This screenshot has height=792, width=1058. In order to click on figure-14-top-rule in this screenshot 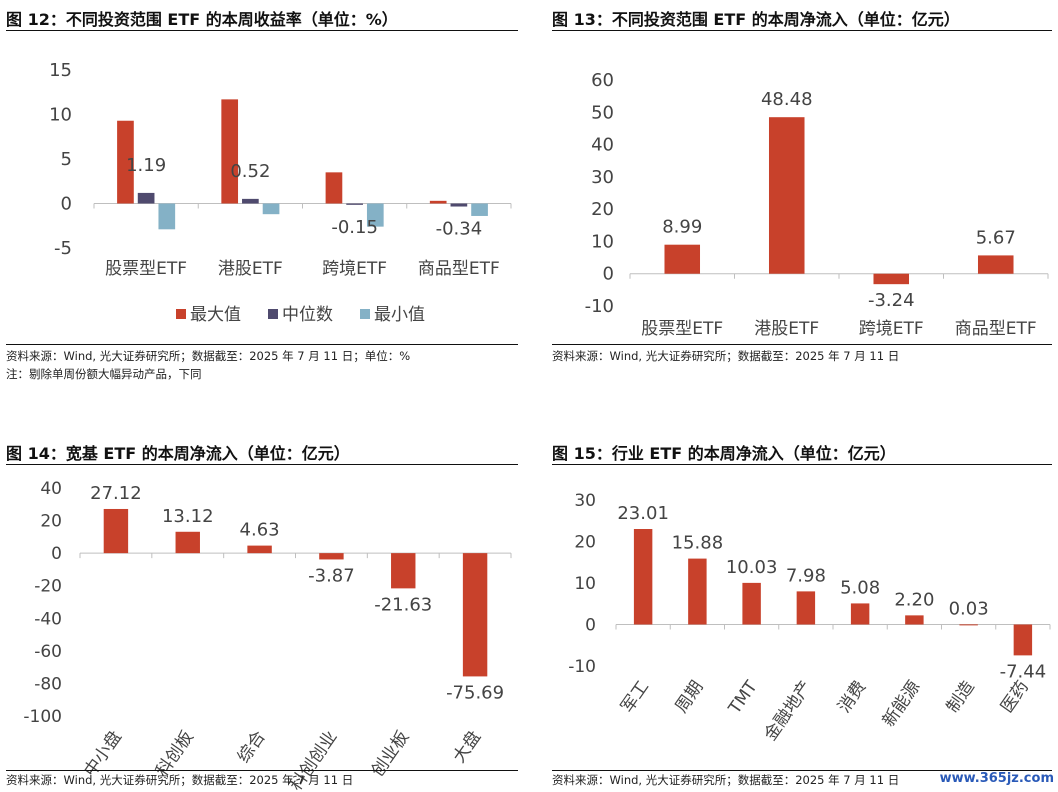, I will do `click(262, 464)`.